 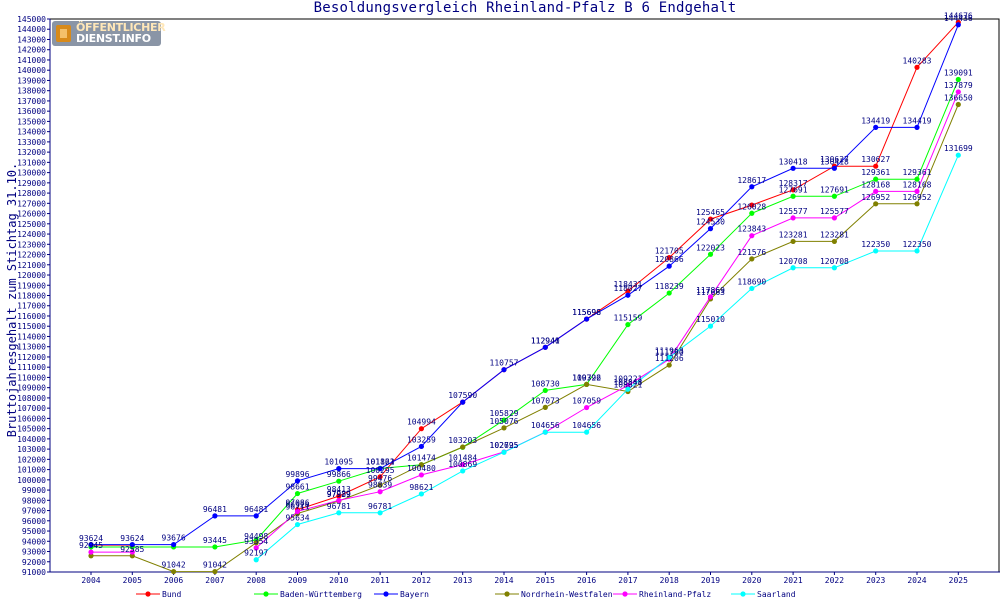 I want to click on data-label: 118027, so click(x=627, y=288).